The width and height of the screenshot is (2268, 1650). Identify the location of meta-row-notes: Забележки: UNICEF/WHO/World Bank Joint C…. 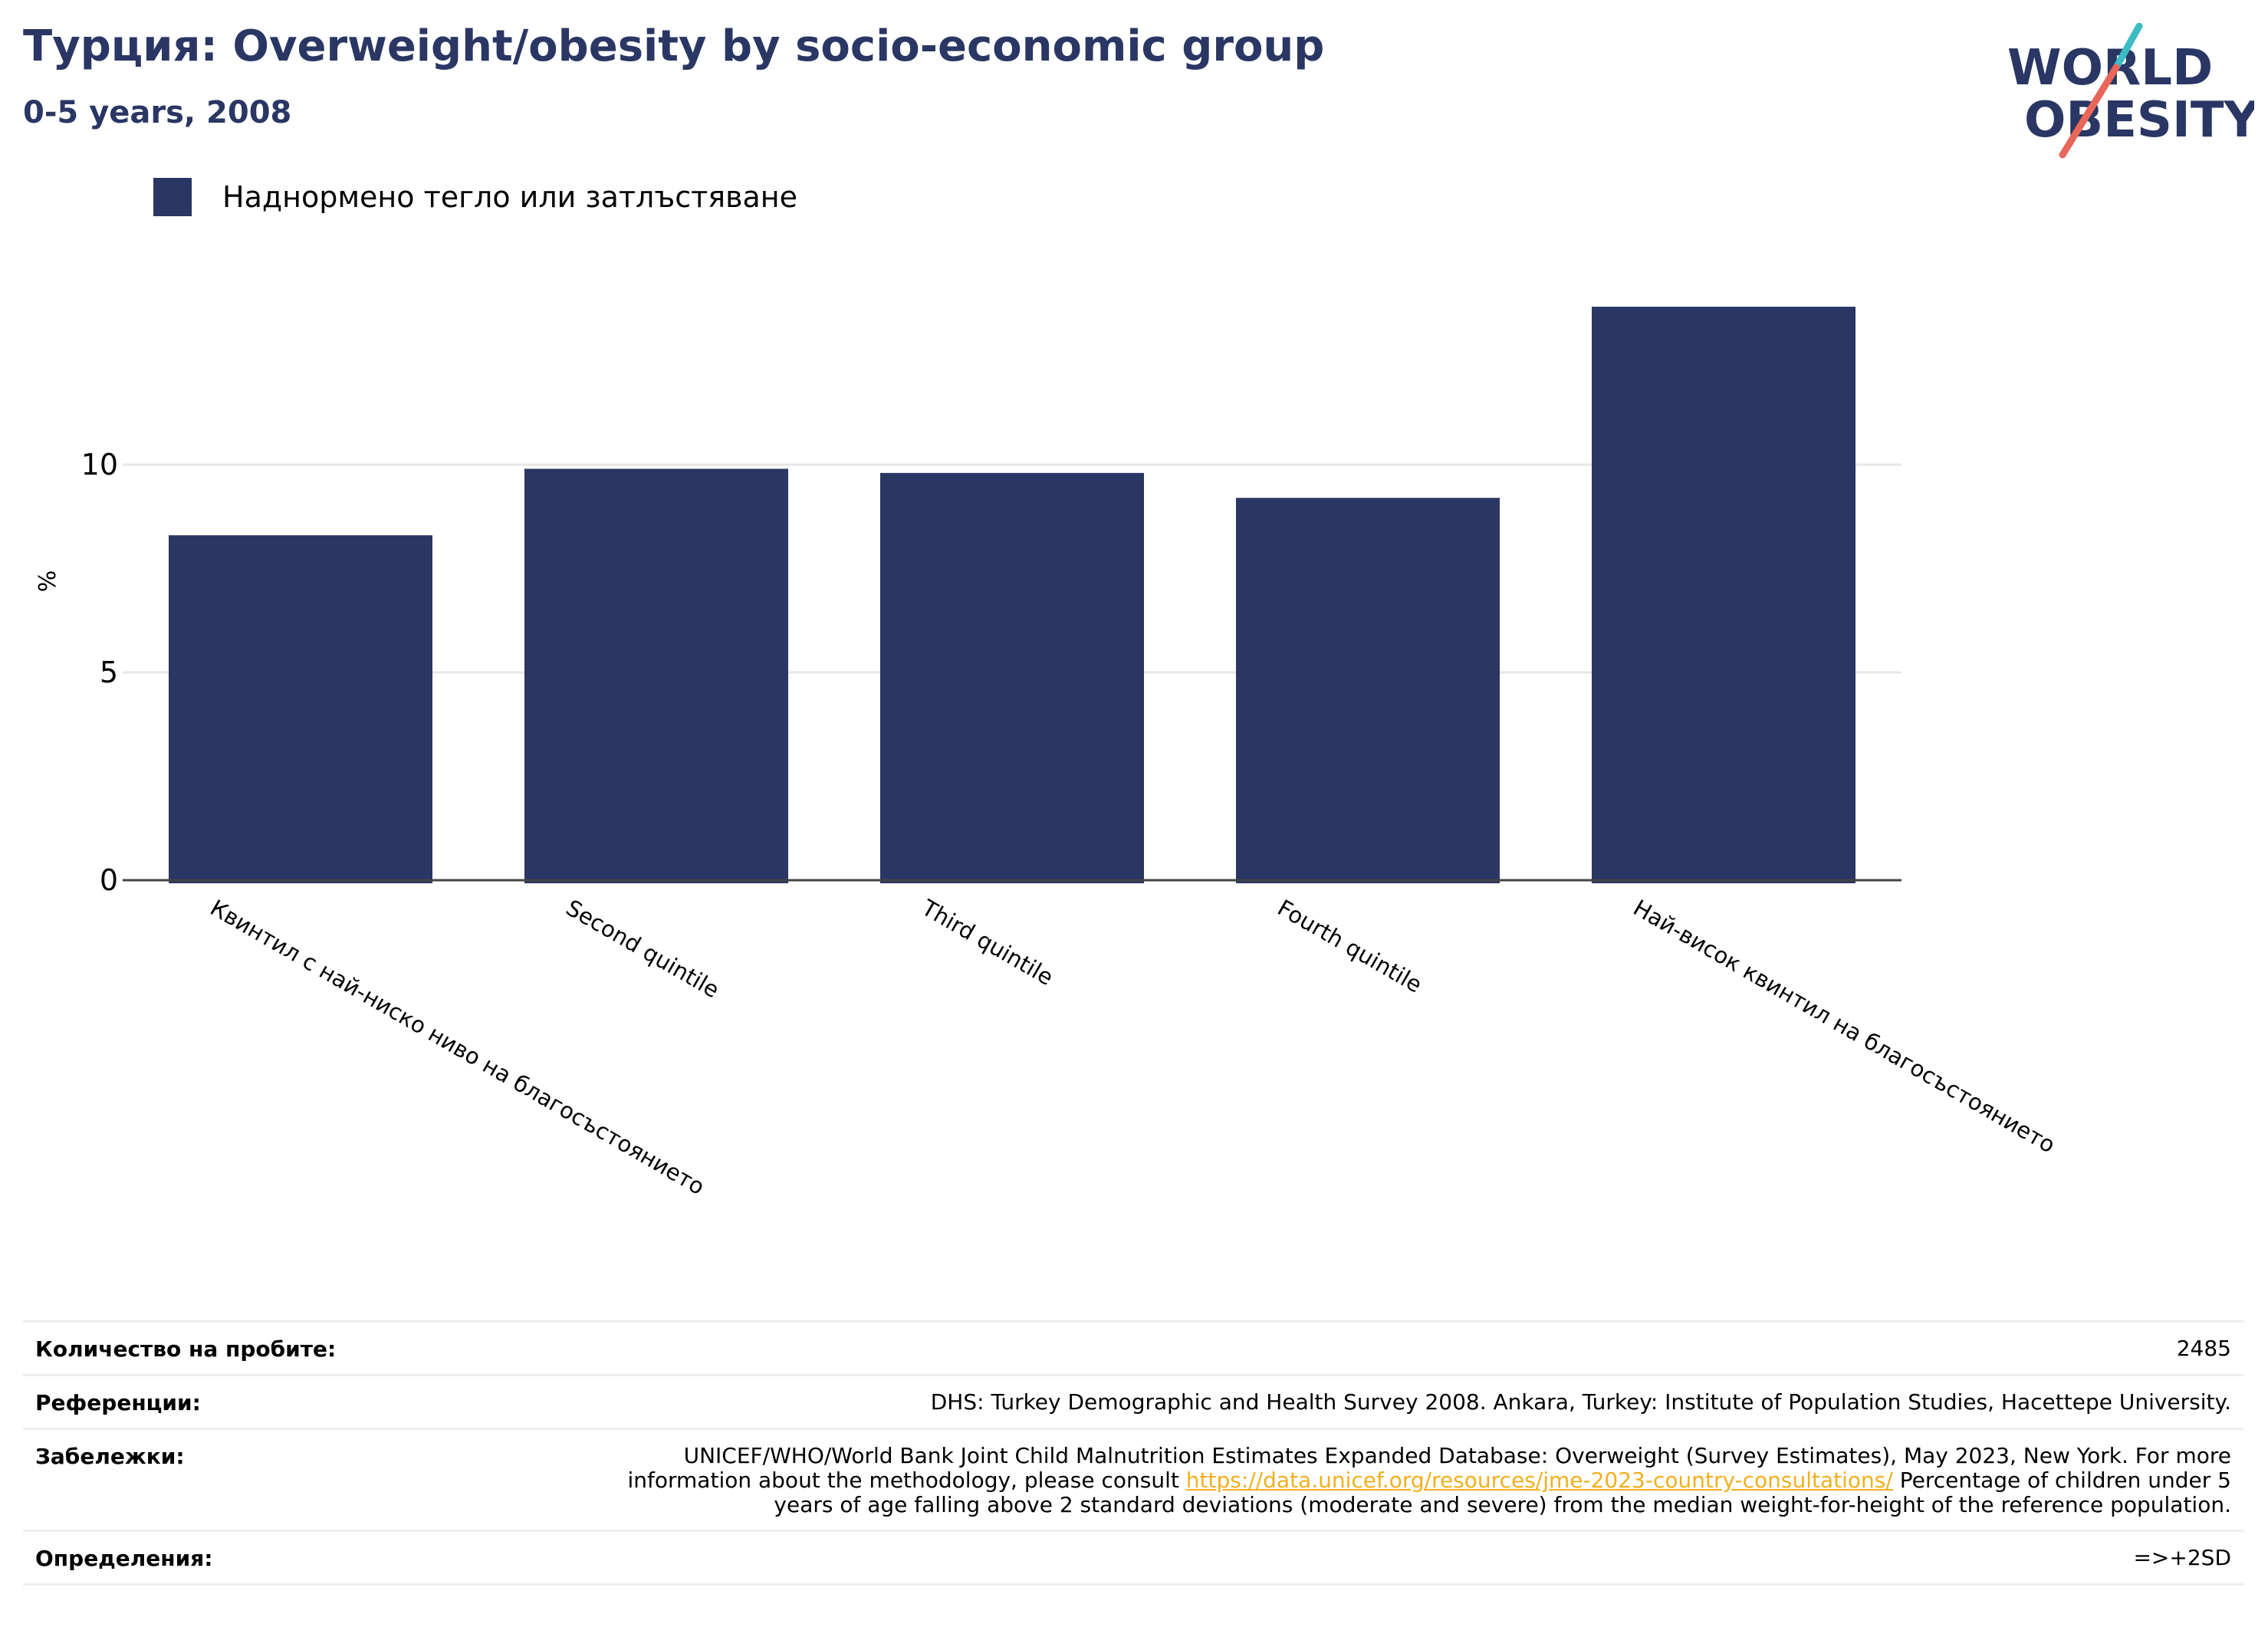
(1133, 1479).